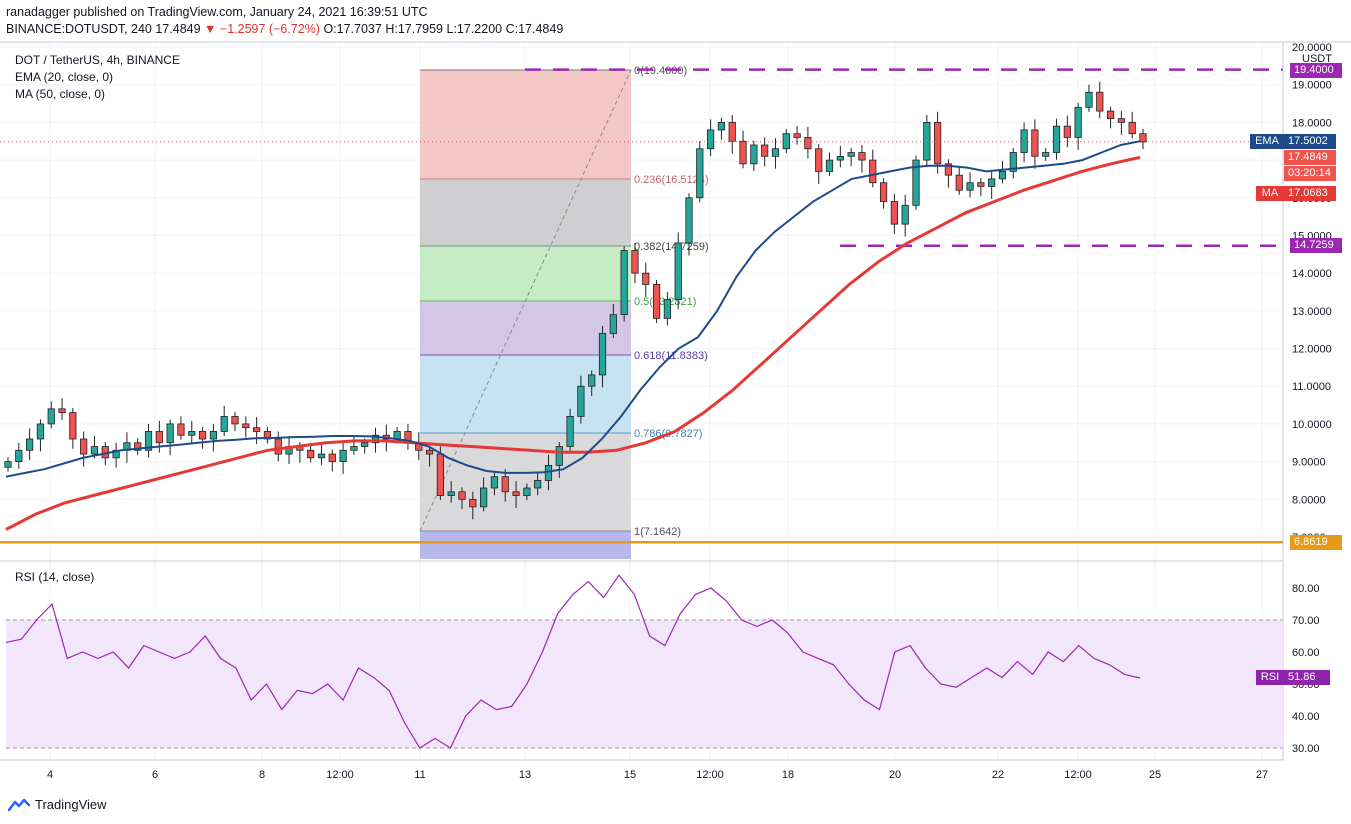 The height and width of the screenshot is (824, 1351). What do you see at coordinates (1155, 775) in the screenshot?
I see `time-tick-label: 25` at bounding box center [1155, 775].